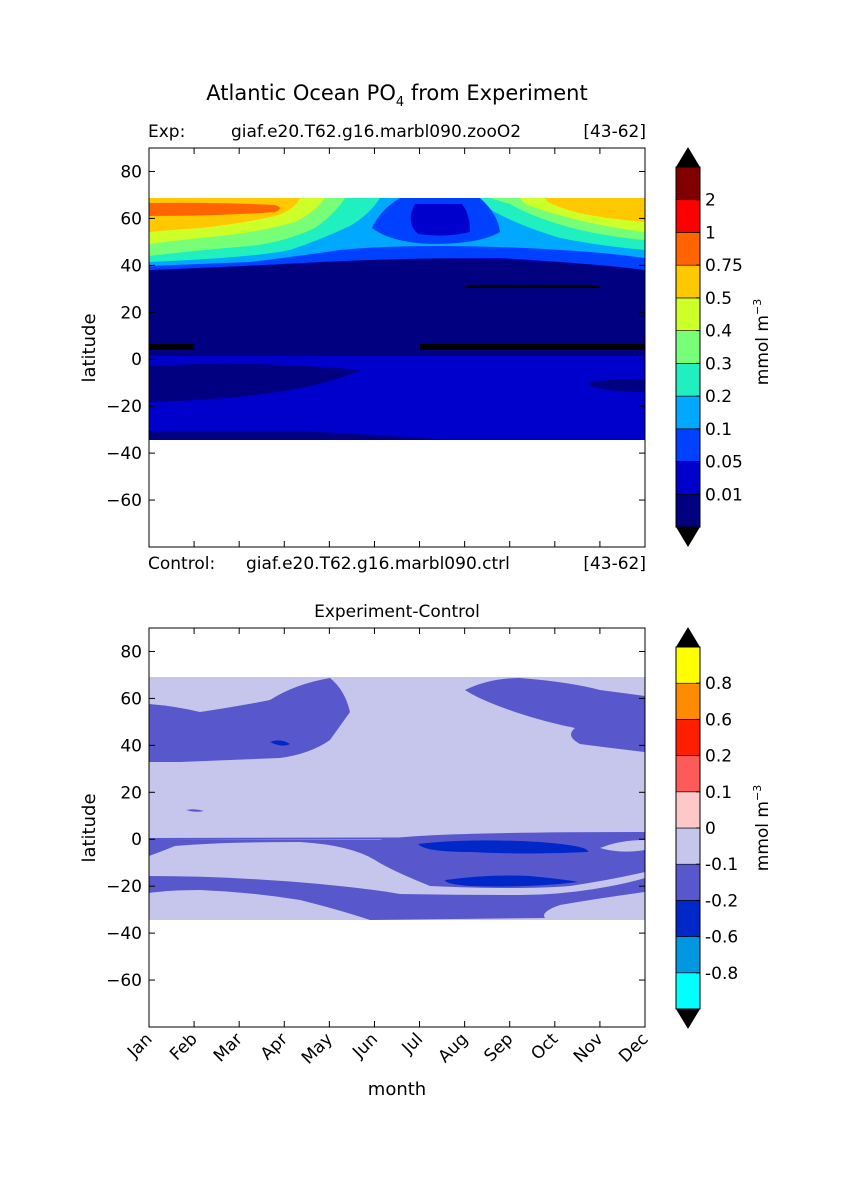 The height and width of the screenshot is (1179, 855). What do you see at coordinates (228, 1047) in the screenshot?
I see `x-tick-label: Mar` at bounding box center [228, 1047].